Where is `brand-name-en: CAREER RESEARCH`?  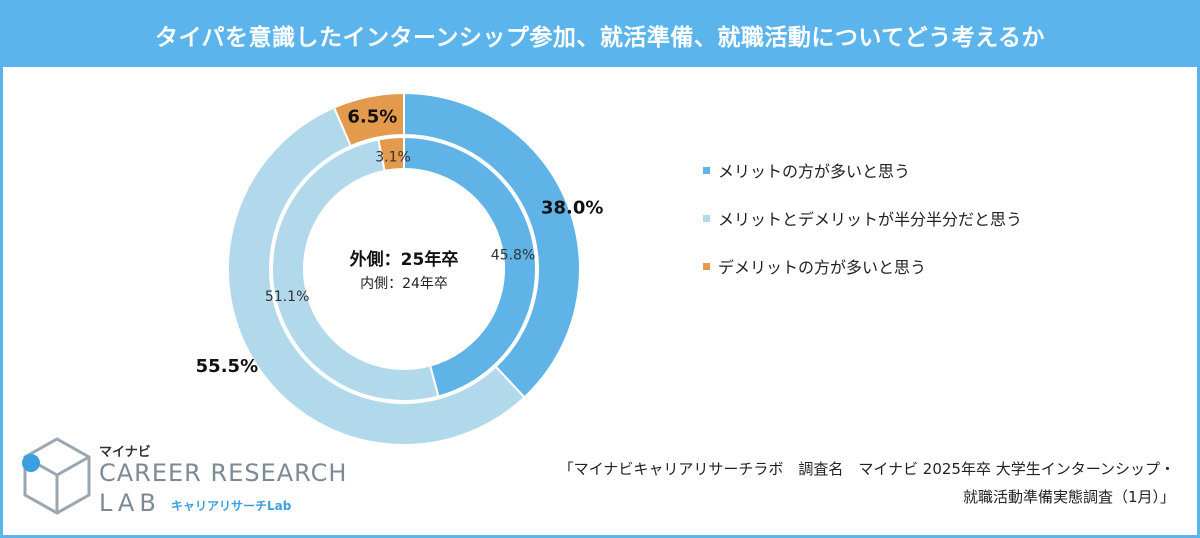 brand-name-en: CAREER RESEARCH is located at coordinates (223, 473).